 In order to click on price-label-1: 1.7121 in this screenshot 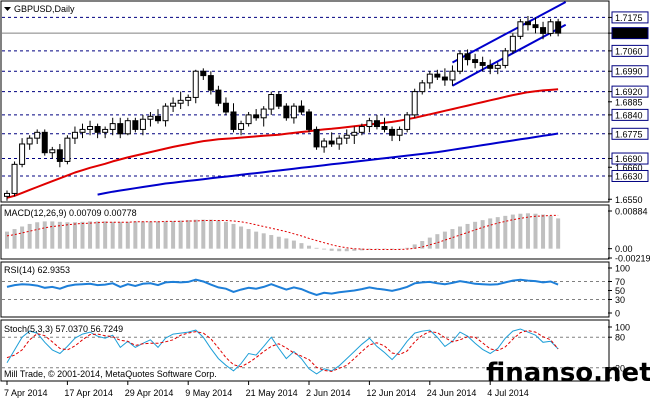, I will do `click(629, 34)`.